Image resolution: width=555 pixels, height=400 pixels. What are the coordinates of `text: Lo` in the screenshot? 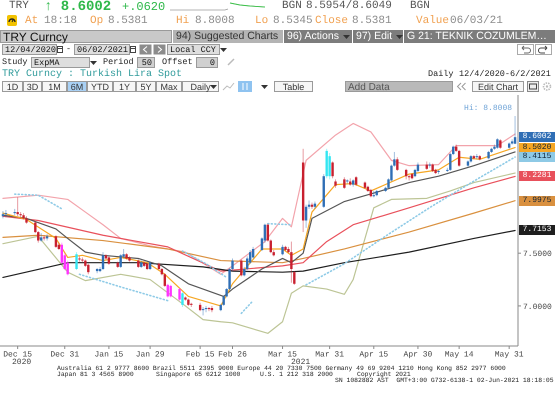 It's located at (261, 21).